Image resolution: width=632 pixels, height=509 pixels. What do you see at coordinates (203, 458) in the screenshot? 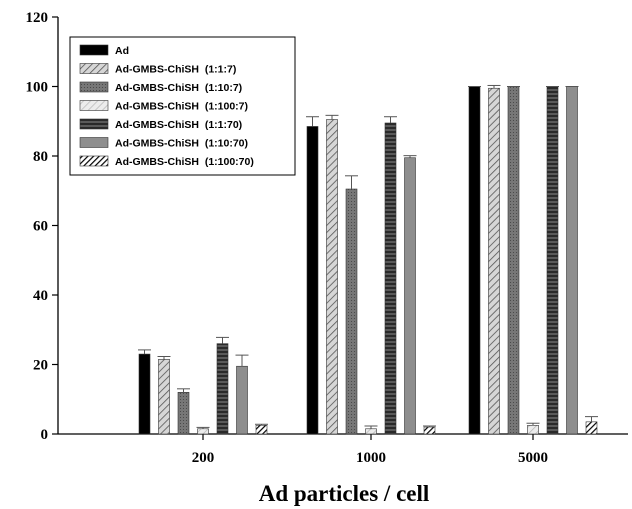
I see `x-tick-label: 200` at bounding box center [203, 458].